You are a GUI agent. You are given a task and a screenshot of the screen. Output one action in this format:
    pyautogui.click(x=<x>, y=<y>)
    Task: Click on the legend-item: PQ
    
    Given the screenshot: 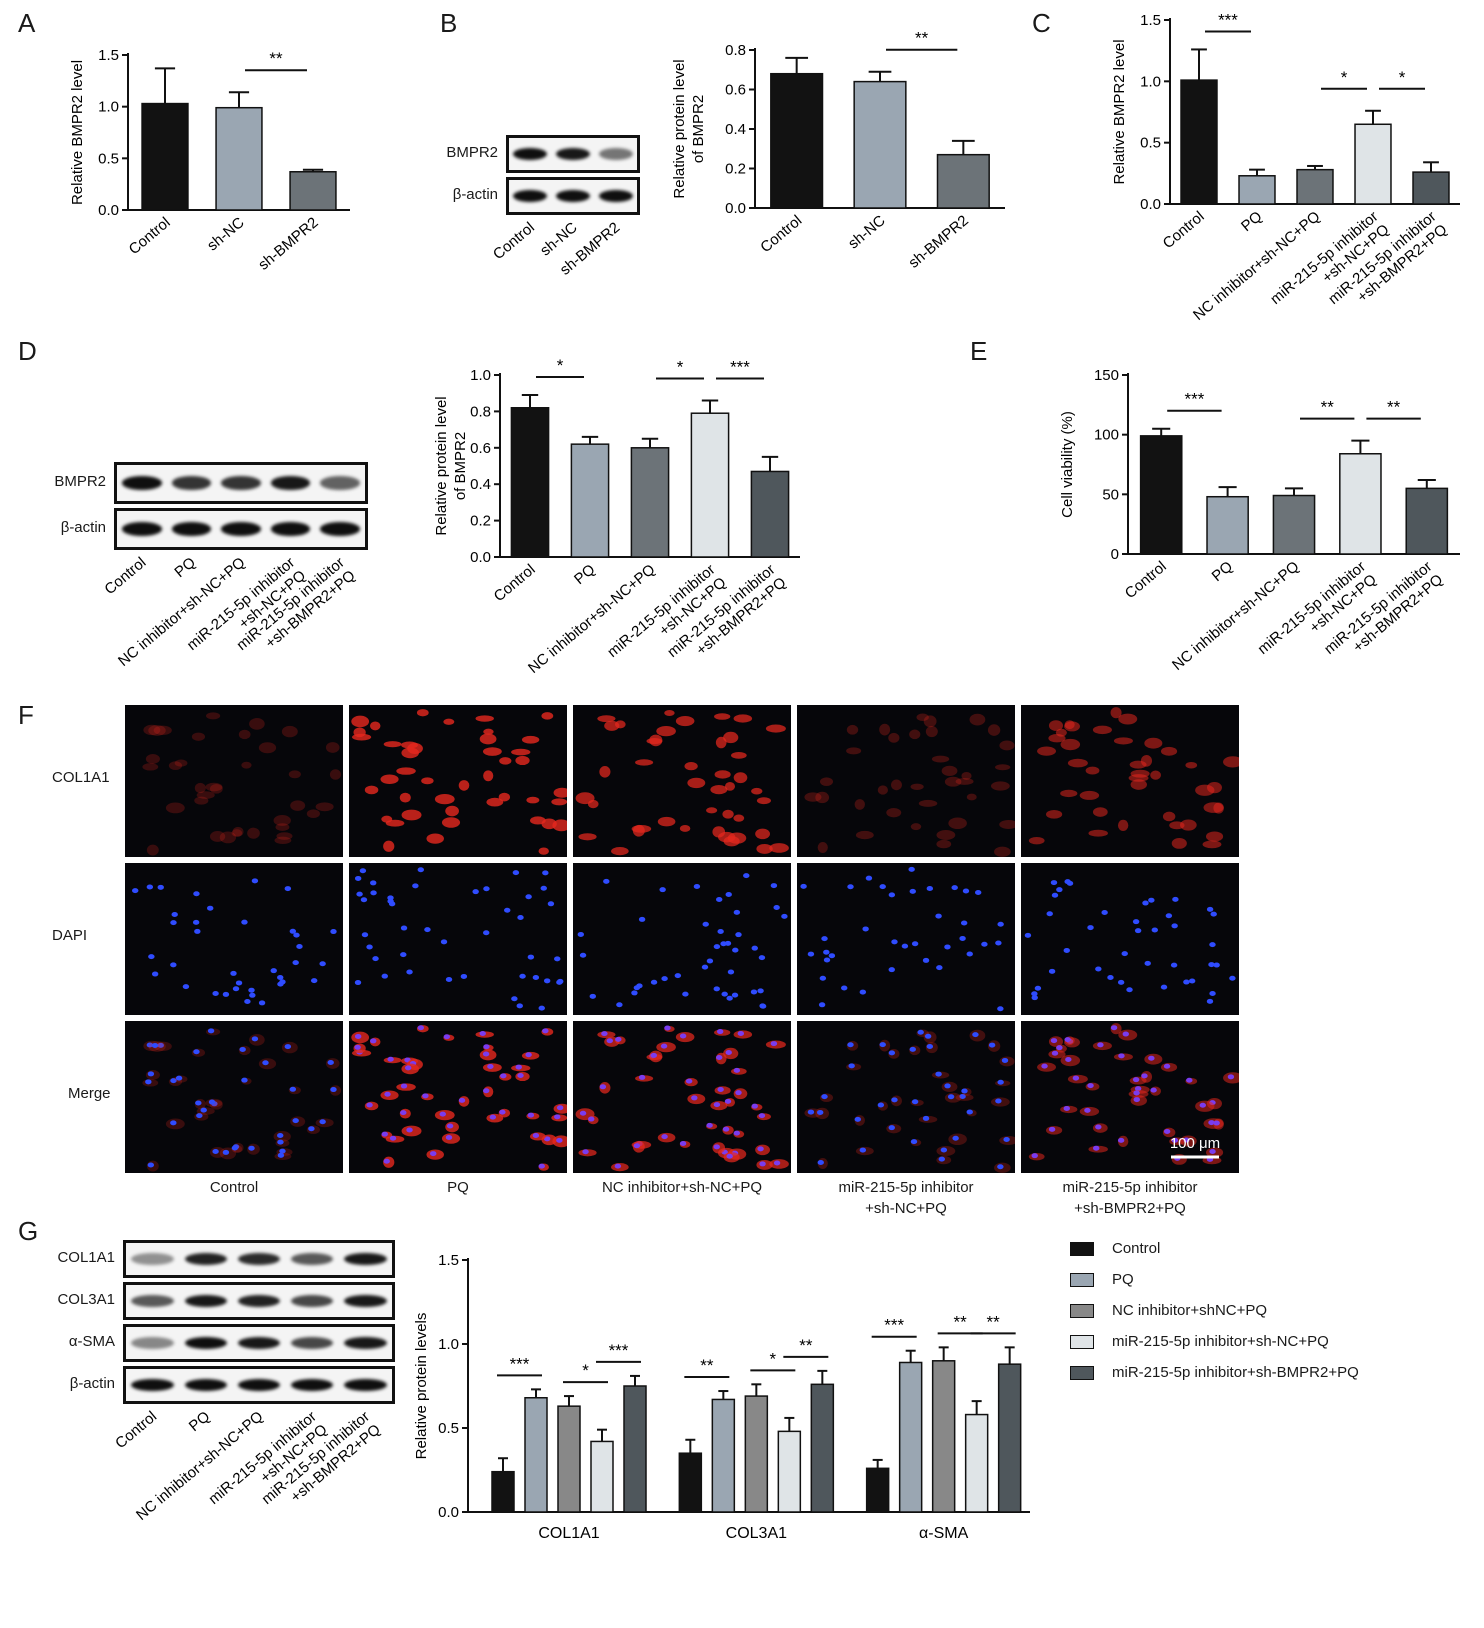 What is the action you would take?
    pyautogui.click(x=1102, y=1279)
    